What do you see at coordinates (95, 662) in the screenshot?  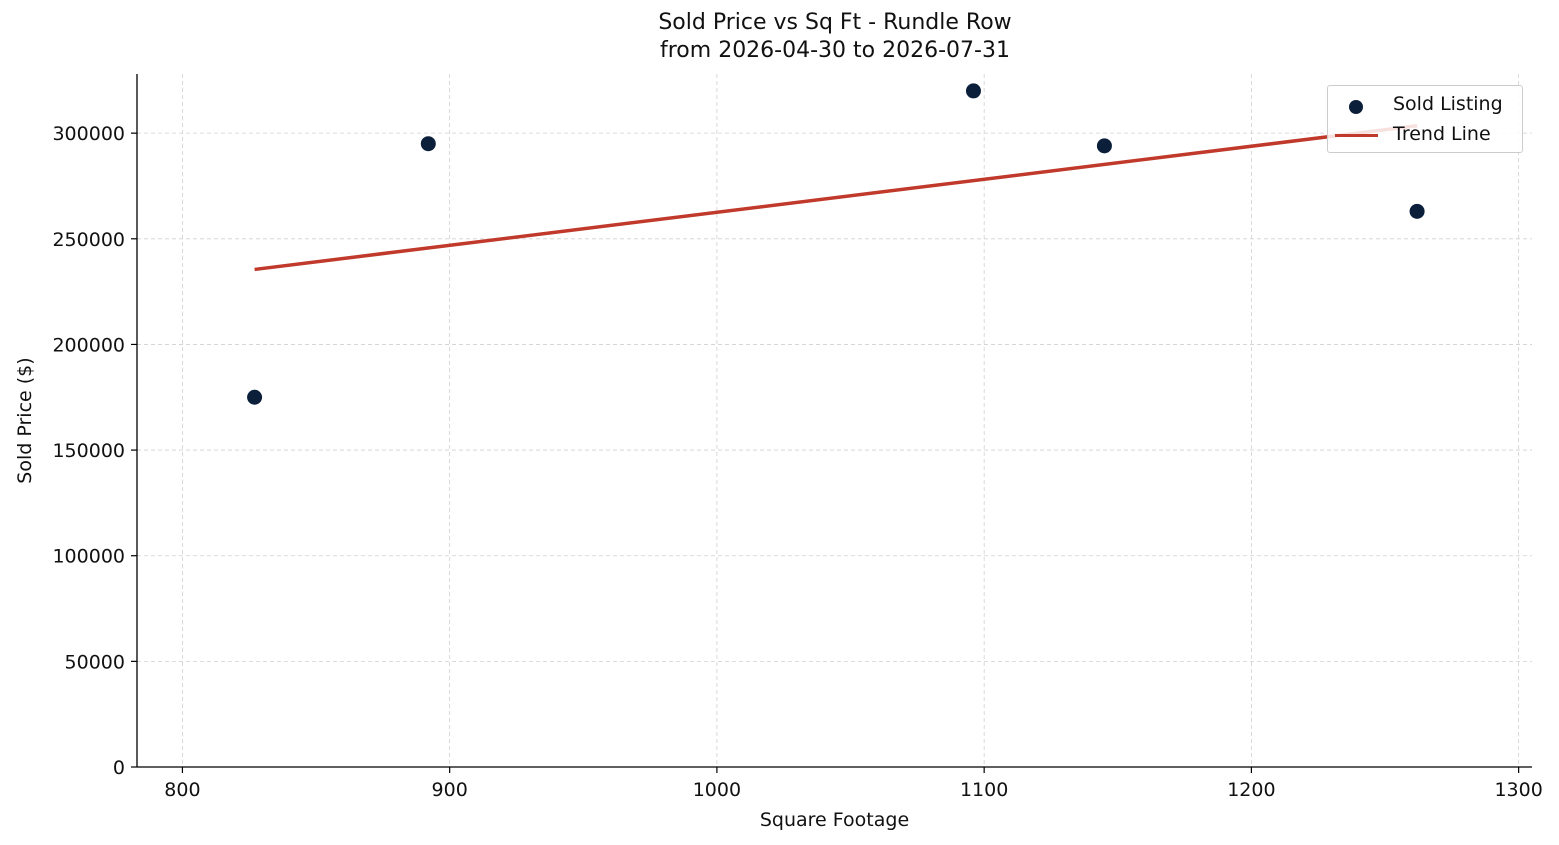 I see `y-tick-label: 50000` at bounding box center [95, 662].